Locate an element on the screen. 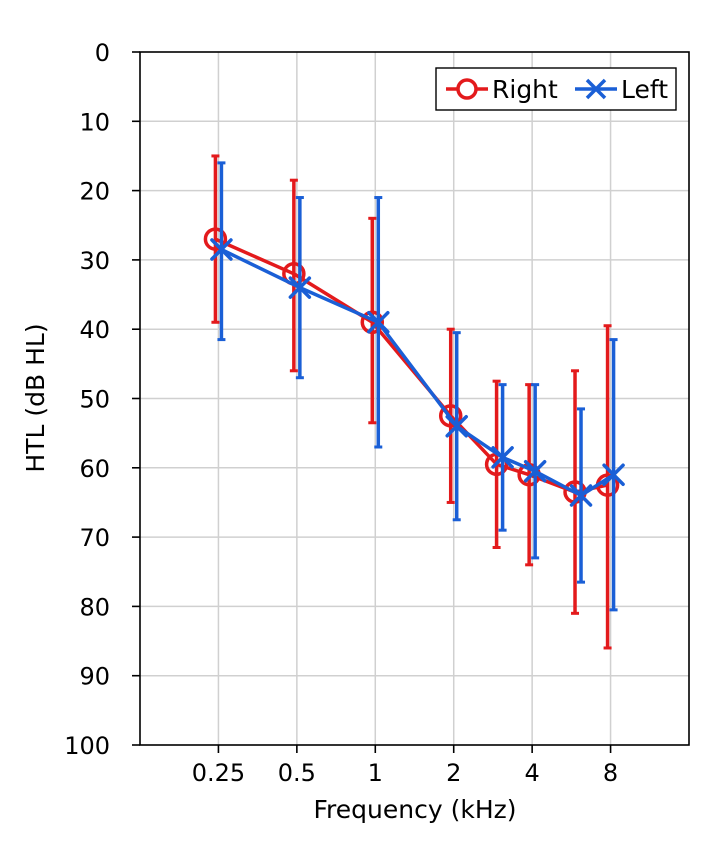 Image resolution: width=726 pixels, height=857 pixels. y-tick-label: 60 is located at coordinates (94, 469).